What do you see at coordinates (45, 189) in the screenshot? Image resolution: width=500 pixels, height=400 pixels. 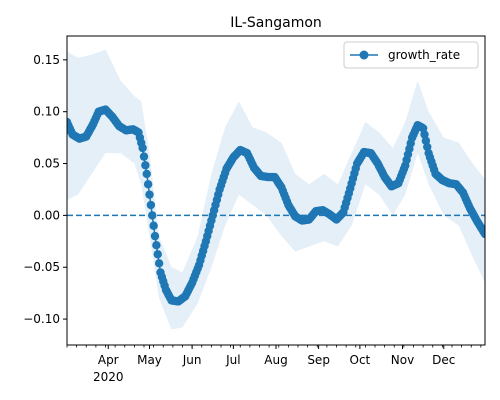 I see `y-axis: −0.10 −0.05 0.00 0.05 0.10 0.15` at bounding box center [45, 189].